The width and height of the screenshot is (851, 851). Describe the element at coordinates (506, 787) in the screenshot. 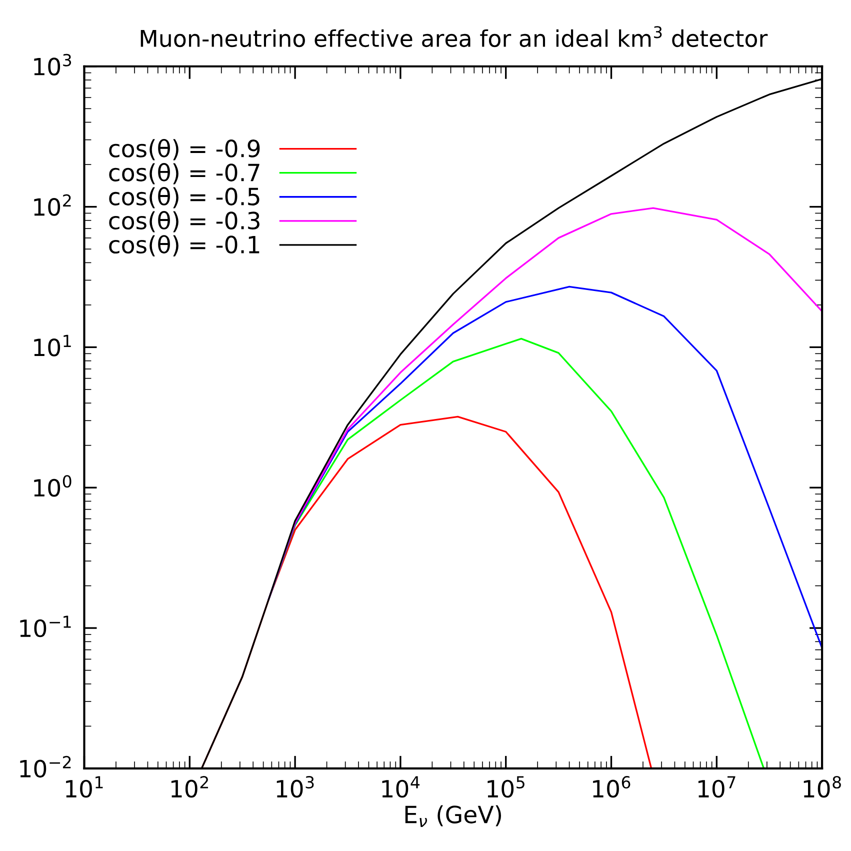

I see `x-tick-label: 10$^{5}$` at that location.